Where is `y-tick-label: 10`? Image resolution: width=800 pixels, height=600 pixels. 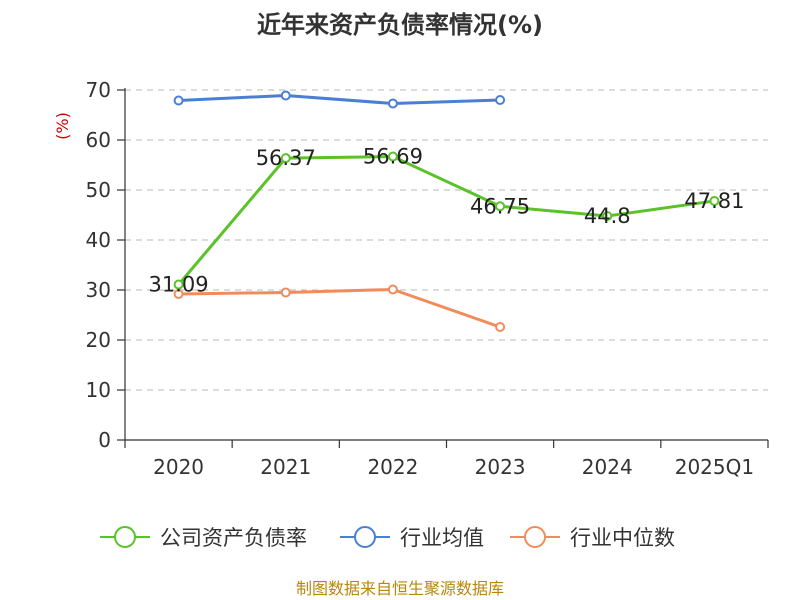
y-tick-label: 10 is located at coordinates (98, 390).